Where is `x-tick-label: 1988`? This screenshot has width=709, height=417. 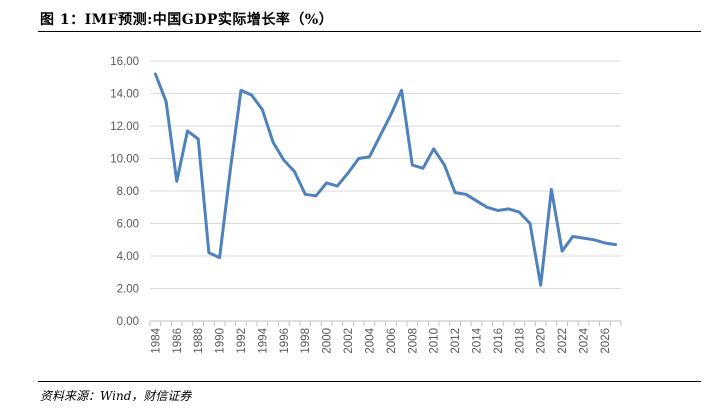
x-tick-label: 1988 is located at coordinates (199, 341).